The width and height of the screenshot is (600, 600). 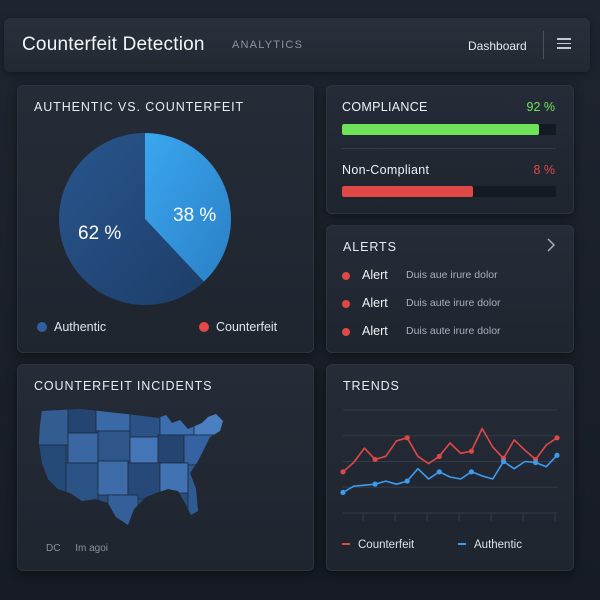 What do you see at coordinates (450, 474) in the screenshot?
I see `trend-line-authentic` at bounding box center [450, 474].